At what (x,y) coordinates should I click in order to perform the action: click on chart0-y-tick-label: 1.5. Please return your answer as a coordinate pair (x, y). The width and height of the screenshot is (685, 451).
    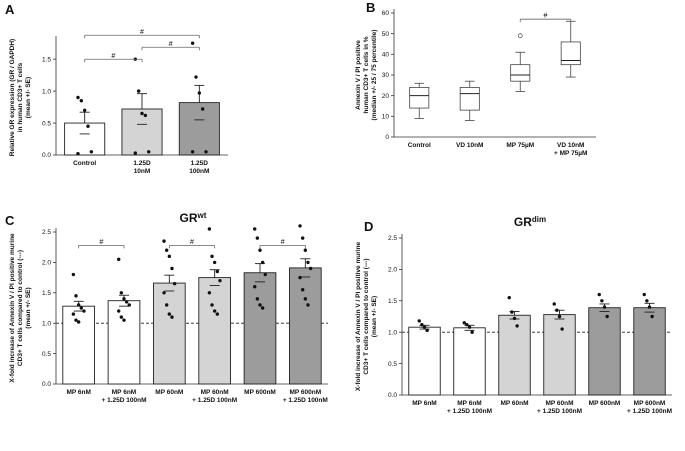
    Looking at the image, I should click on (46, 59).